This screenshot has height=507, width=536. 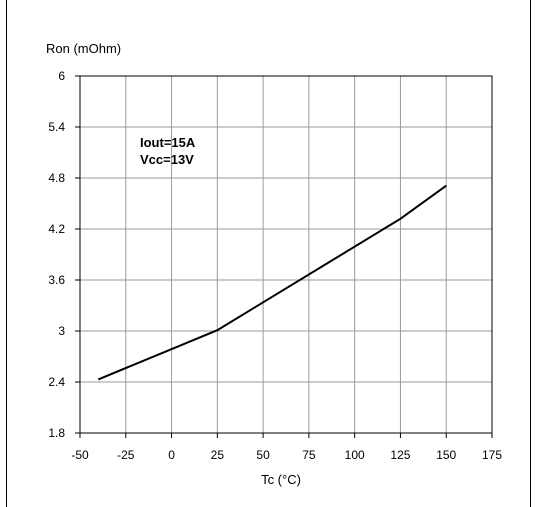 I want to click on x-tick-label: 75, so click(x=309, y=455).